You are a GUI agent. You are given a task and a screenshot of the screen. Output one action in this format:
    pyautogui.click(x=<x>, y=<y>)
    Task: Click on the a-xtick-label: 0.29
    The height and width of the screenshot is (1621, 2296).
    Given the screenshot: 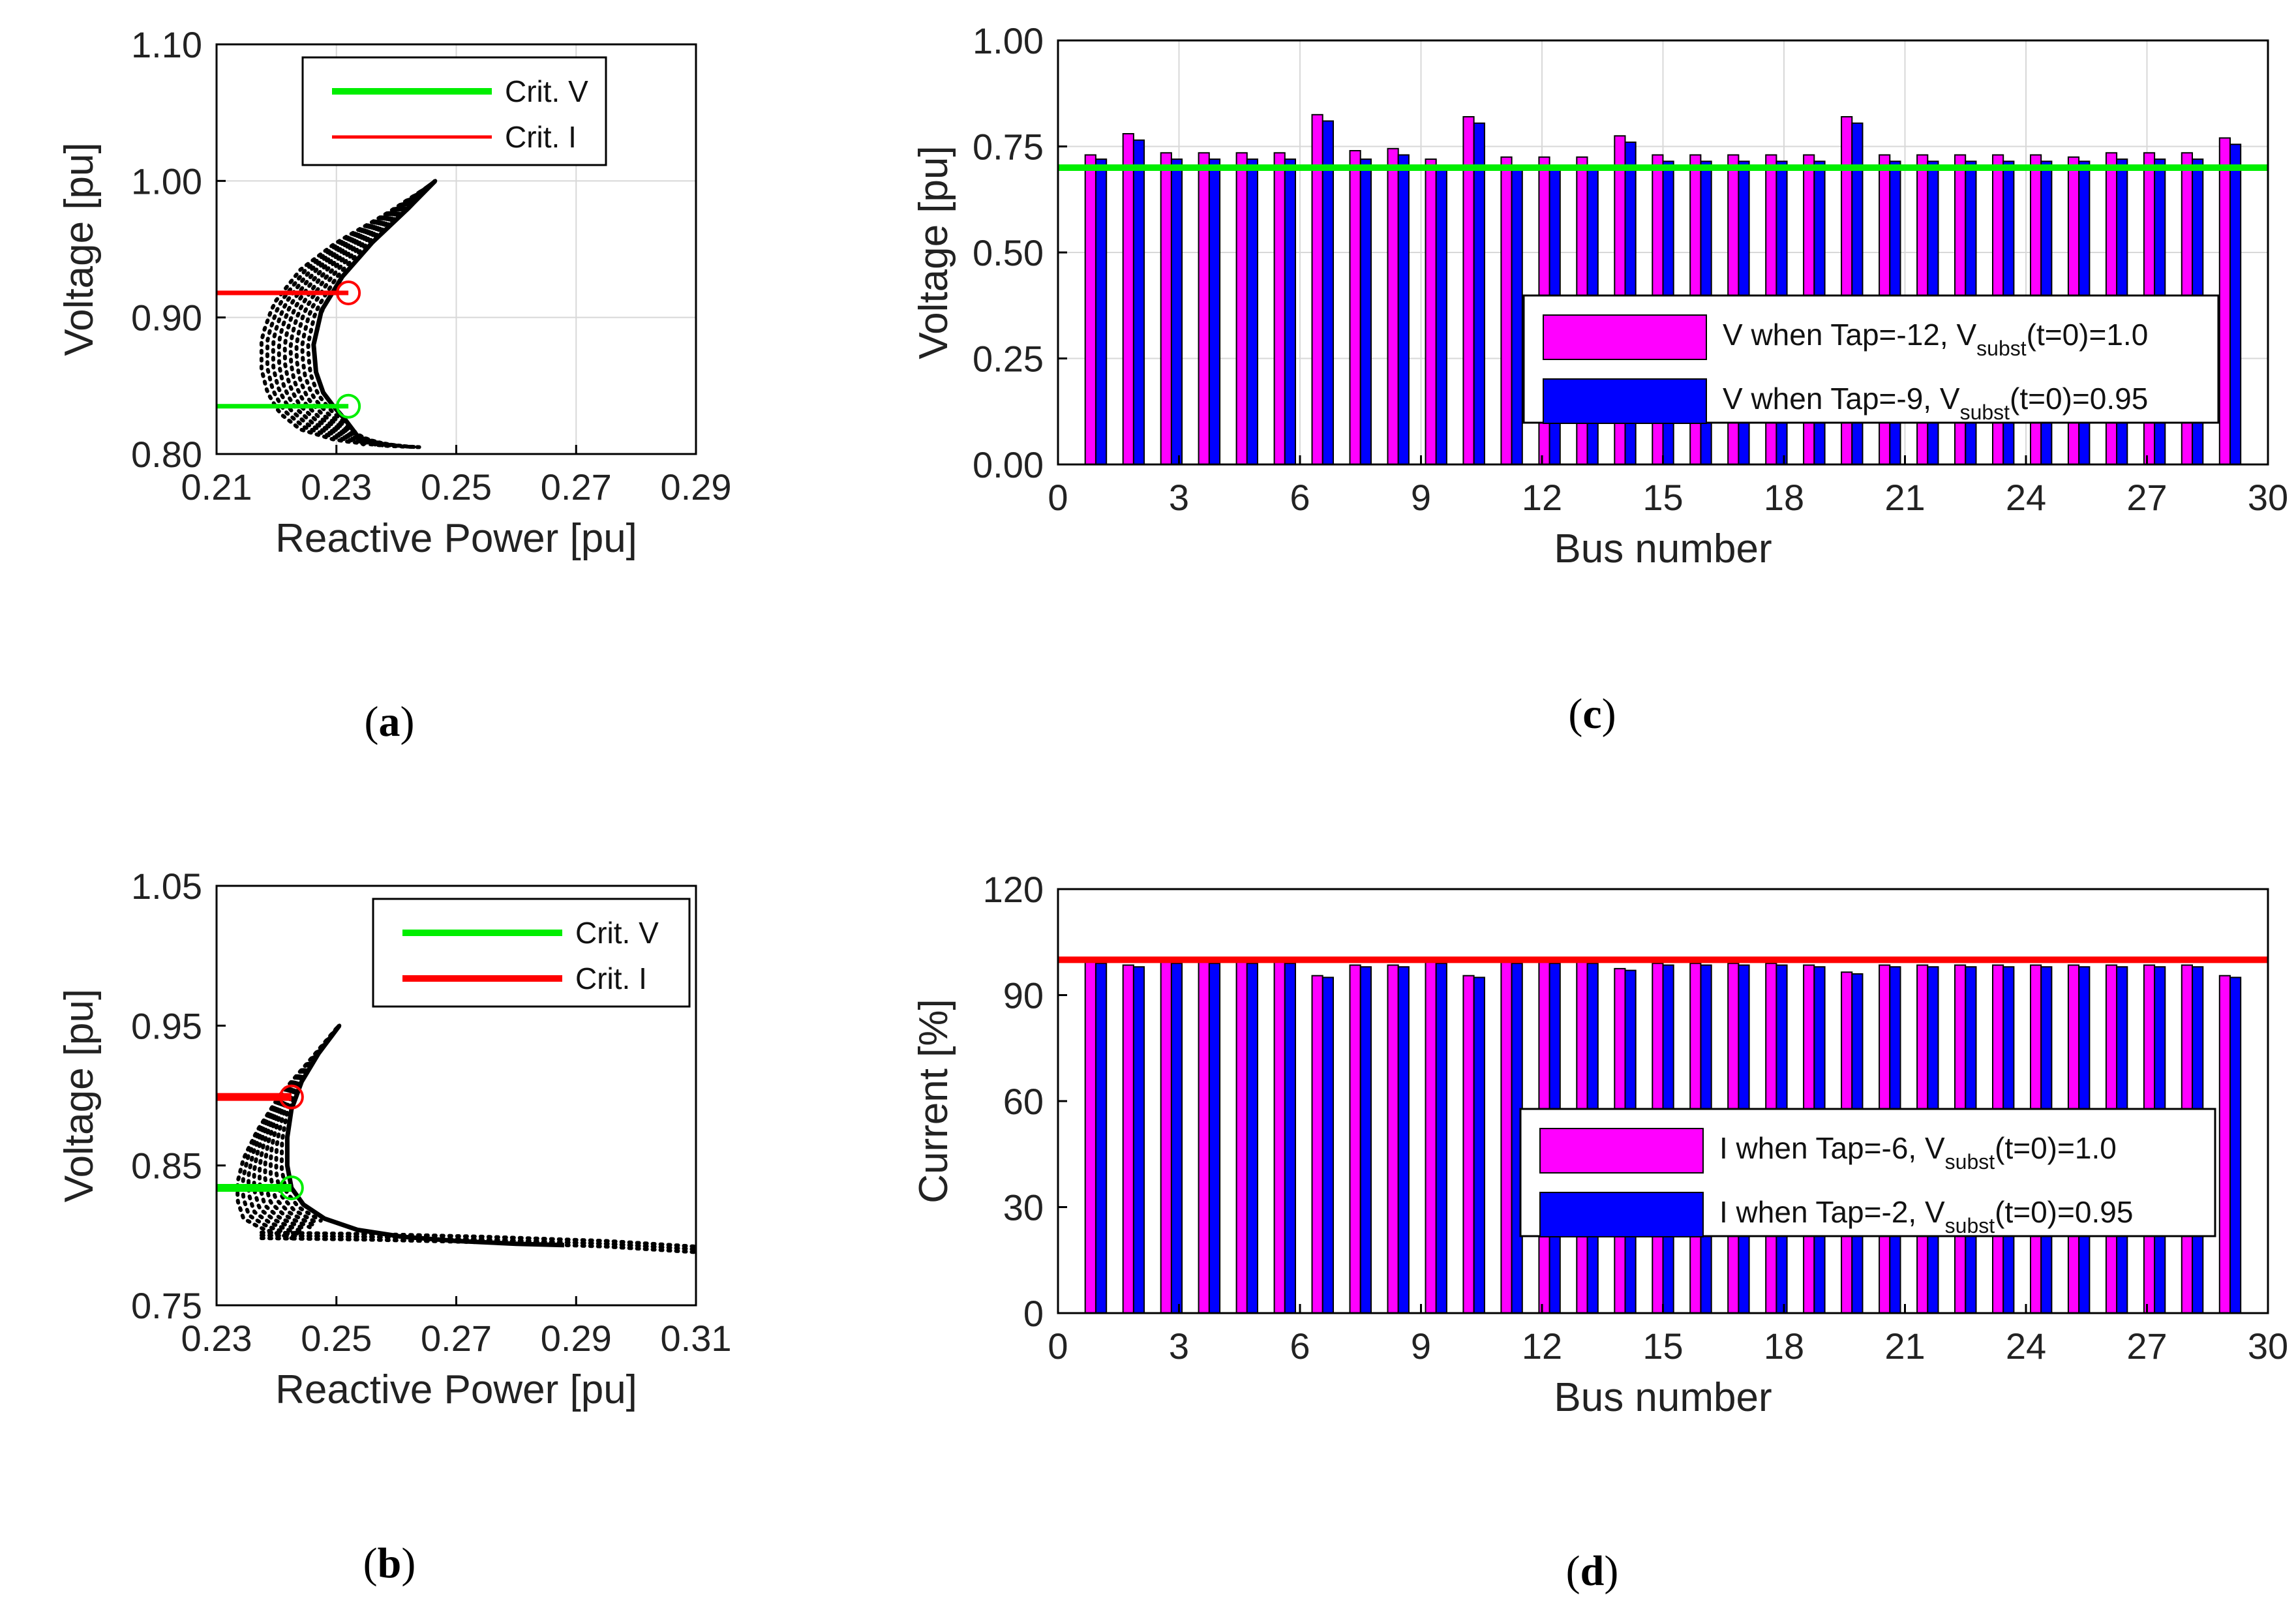 What is the action you would take?
    pyautogui.click(x=696, y=487)
    